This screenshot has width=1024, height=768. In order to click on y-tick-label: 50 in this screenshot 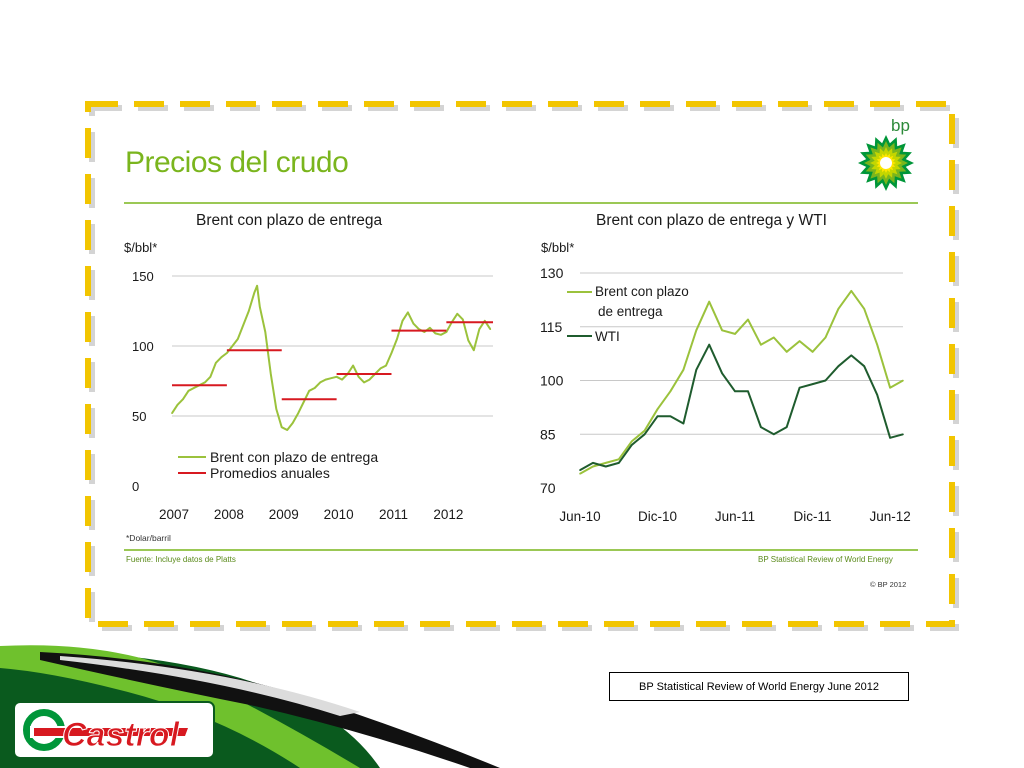, I will do `click(139, 416)`.